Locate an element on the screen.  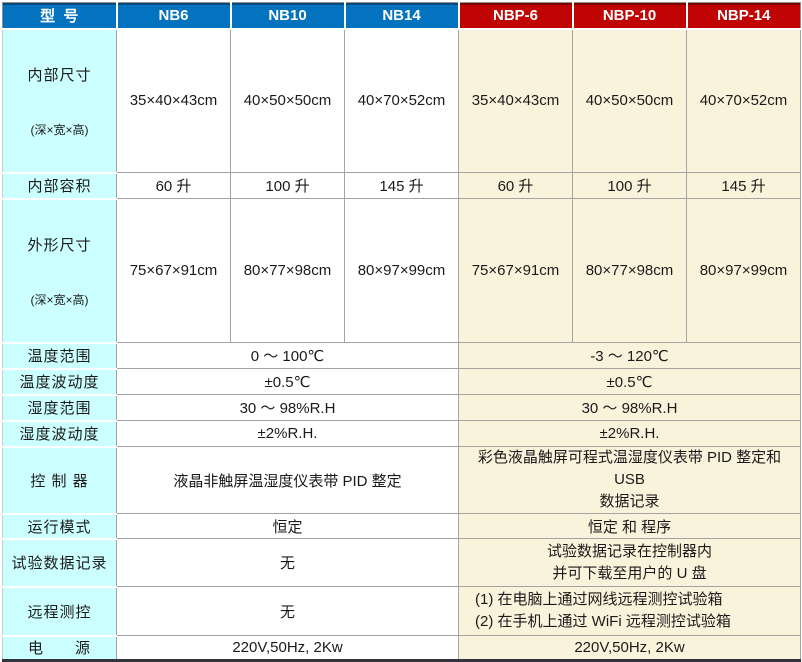
row-label-inner-size: 内部尺寸 (深×宽×高) is located at coordinates (59, 100).